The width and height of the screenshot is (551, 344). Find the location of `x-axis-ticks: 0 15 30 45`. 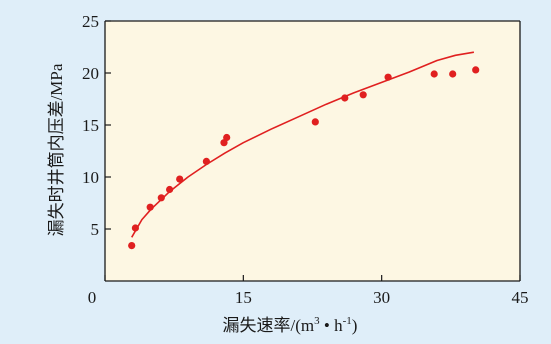

x-axis-ticks: 0 15 30 45 is located at coordinates (308, 291).